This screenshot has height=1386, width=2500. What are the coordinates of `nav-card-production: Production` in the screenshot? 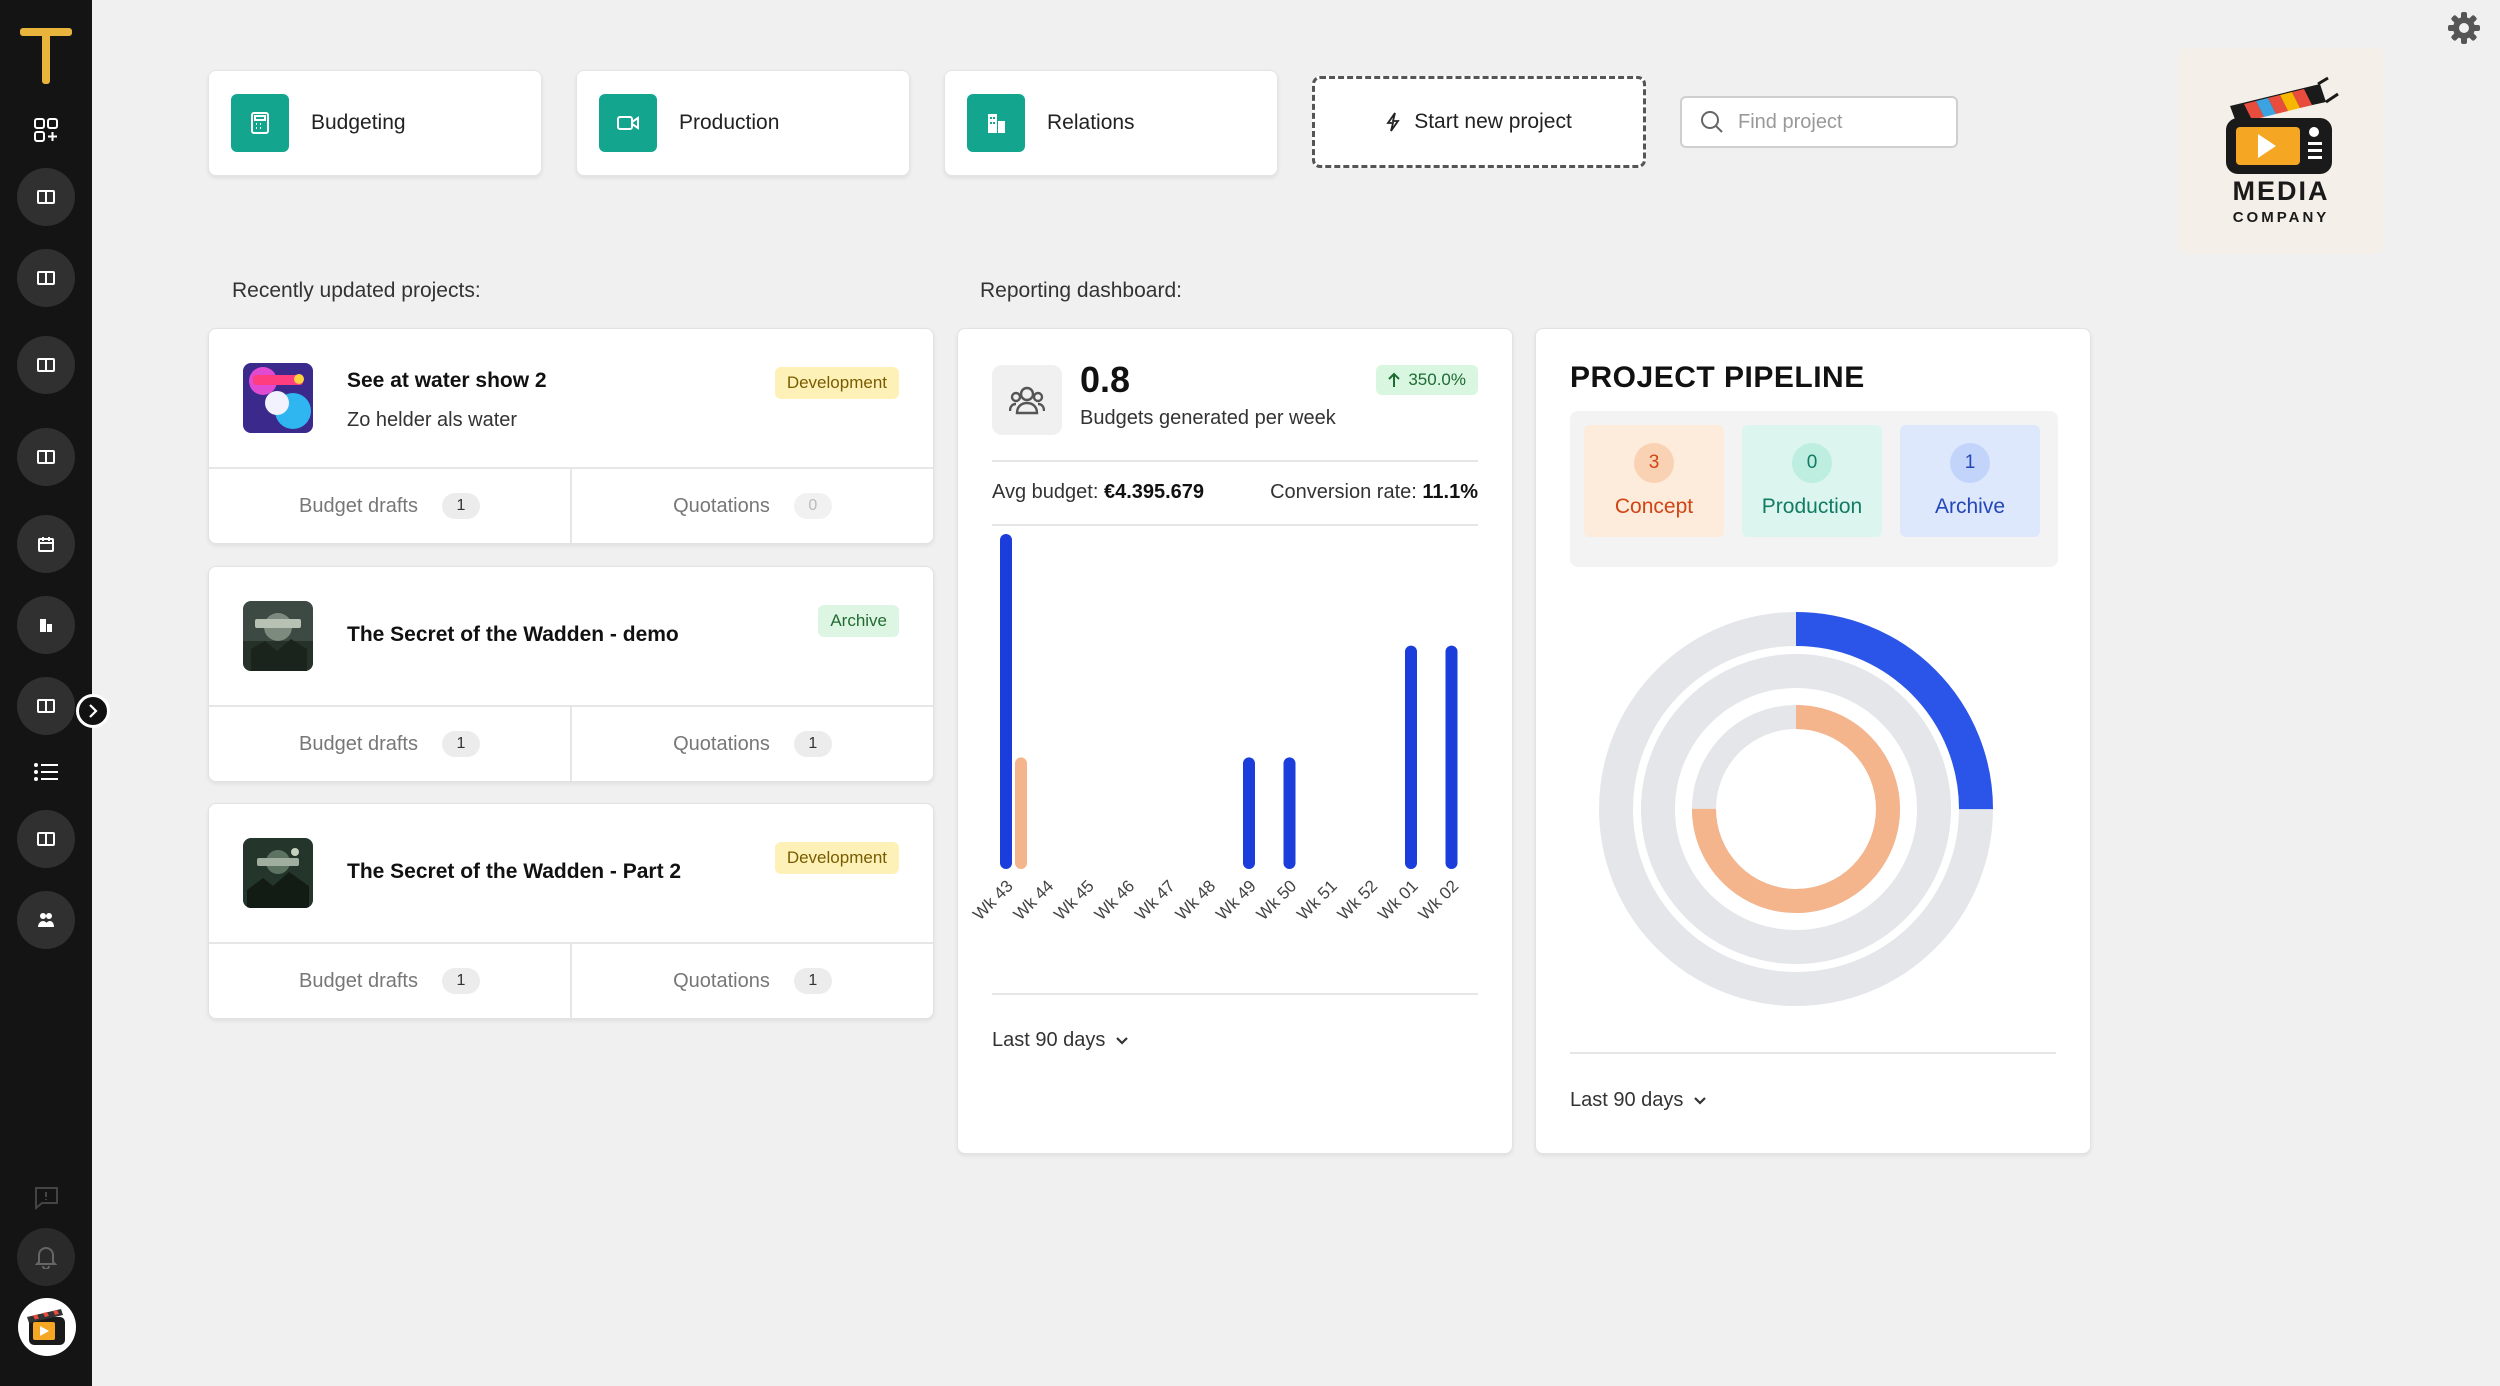 It's located at (743, 123).